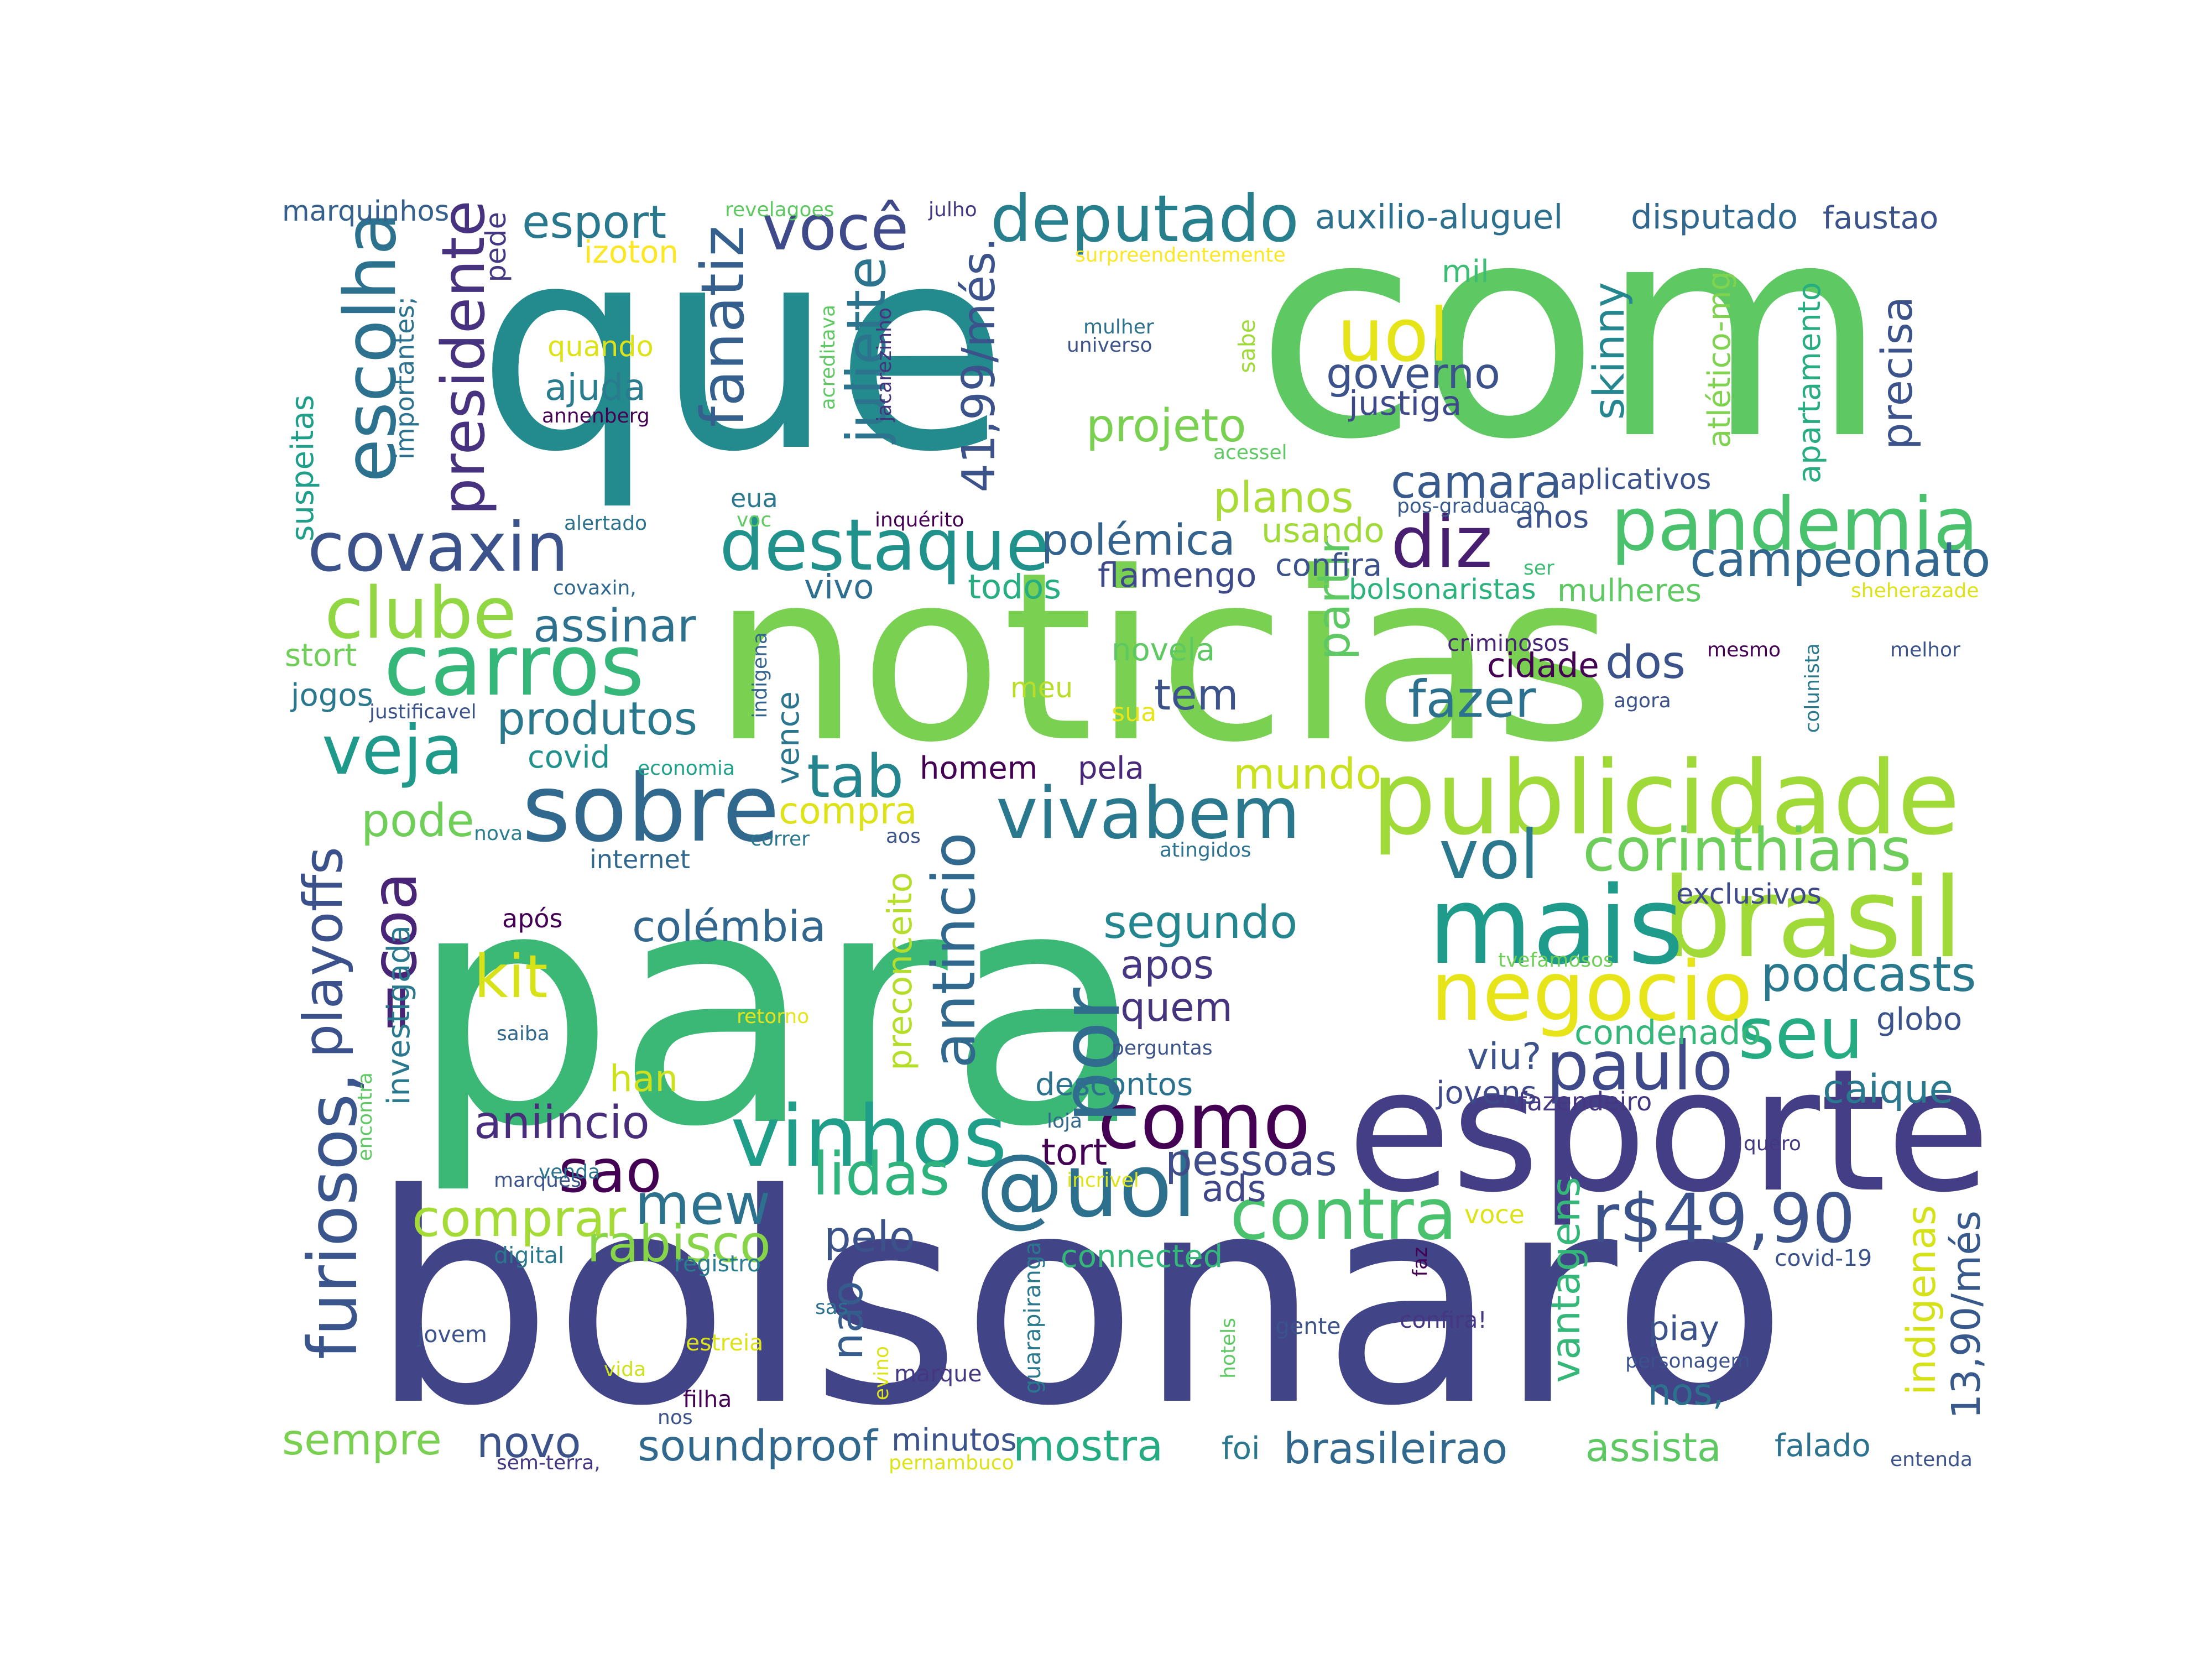 This screenshot has width=2212, height=1659. What do you see at coordinates (1646, 663) in the screenshot?
I see `word: dos` at bounding box center [1646, 663].